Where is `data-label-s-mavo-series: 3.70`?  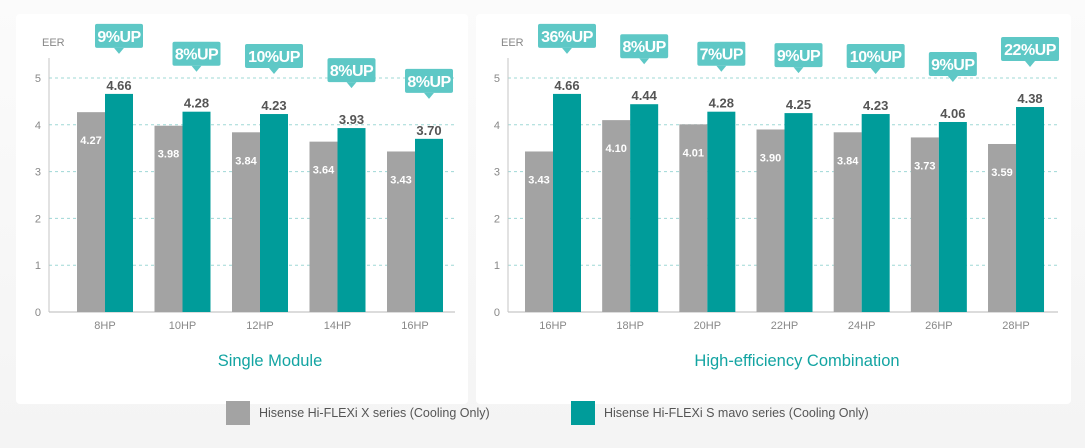 data-label-s-mavo-series: 3.70 is located at coordinates (428, 130).